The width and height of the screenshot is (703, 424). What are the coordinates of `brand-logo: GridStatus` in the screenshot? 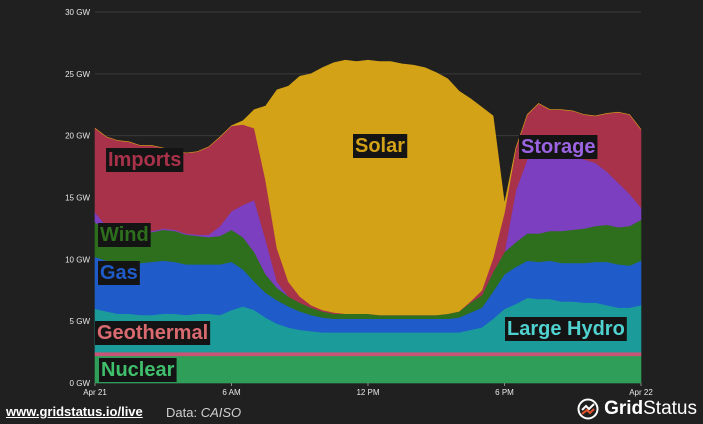 It's located at (637, 409).